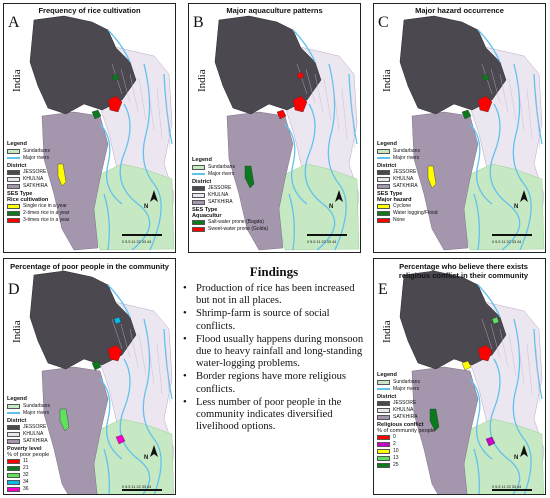 This screenshot has height=498, width=550. Describe the element at coordinates (38, 220) in the screenshot. I see `legend-item-category: 3-times rice in a year` at that location.